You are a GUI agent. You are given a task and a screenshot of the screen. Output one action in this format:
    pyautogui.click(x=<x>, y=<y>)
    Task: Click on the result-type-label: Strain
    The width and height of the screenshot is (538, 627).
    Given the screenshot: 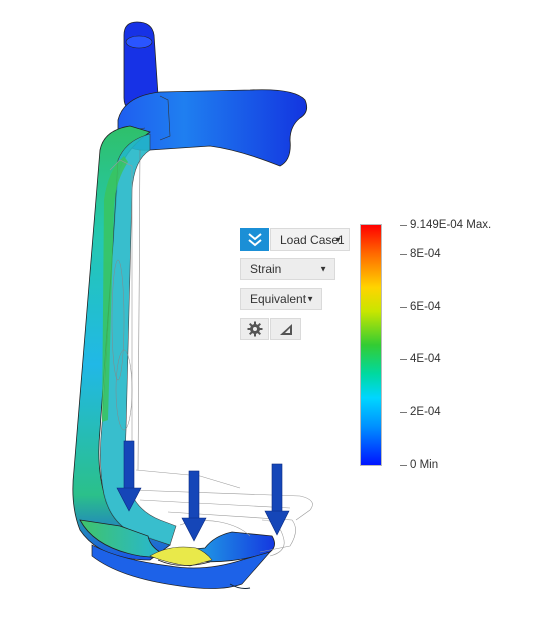 What is the action you would take?
    pyautogui.click(x=266, y=269)
    